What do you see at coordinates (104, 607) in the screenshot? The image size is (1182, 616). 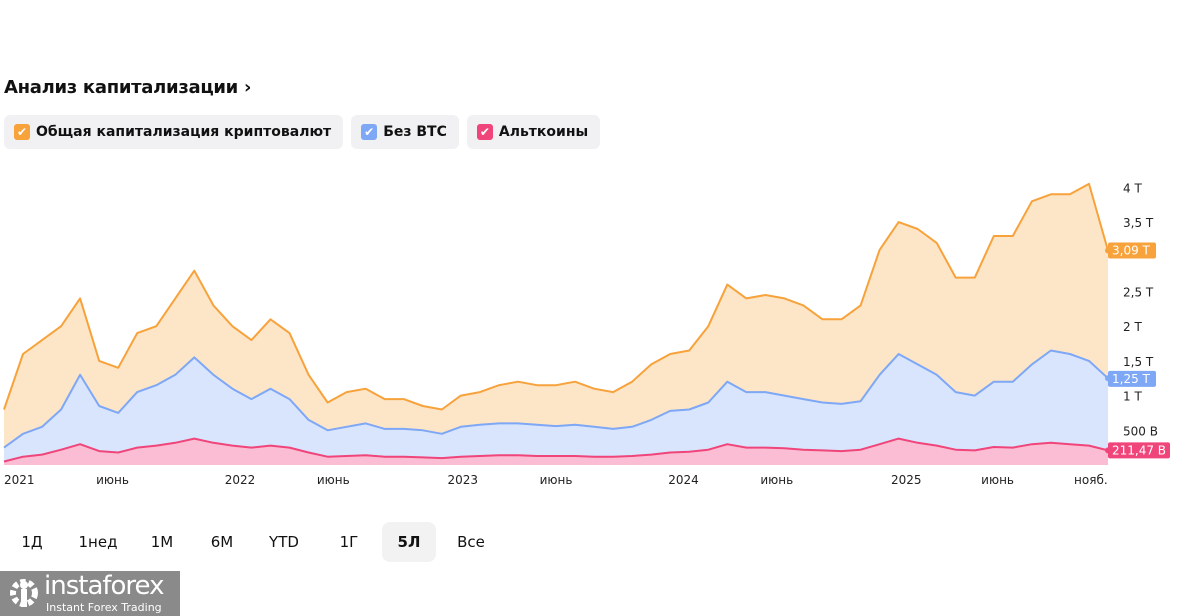 I see `logo-tagline: Instant Forex Trading` at bounding box center [104, 607].